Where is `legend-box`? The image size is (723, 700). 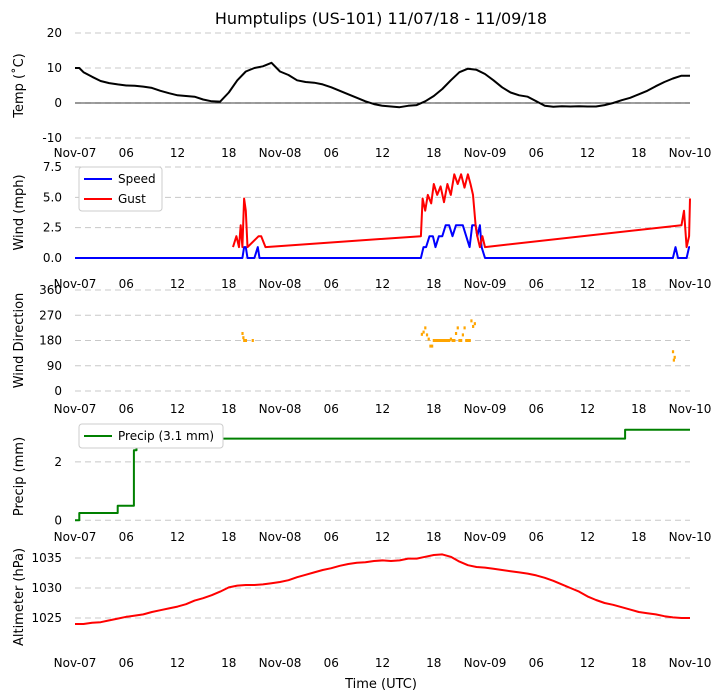 legend-box is located at coordinates (151, 436).